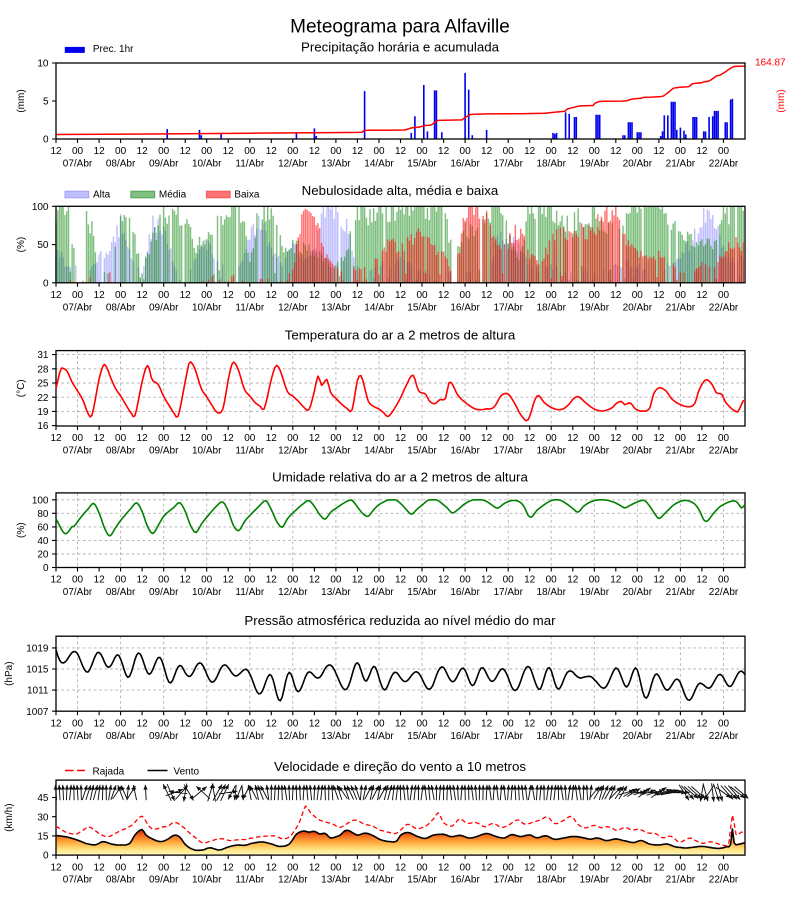 This screenshot has width=800, height=905. Describe the element at coordinates (40, 500) in the screenshot. I see `svg-text: 100` at that location.